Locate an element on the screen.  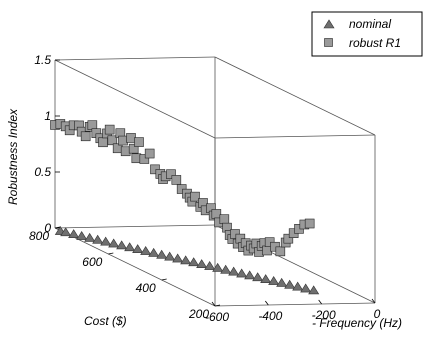
series-triangle is located at coordinates (187, 260).